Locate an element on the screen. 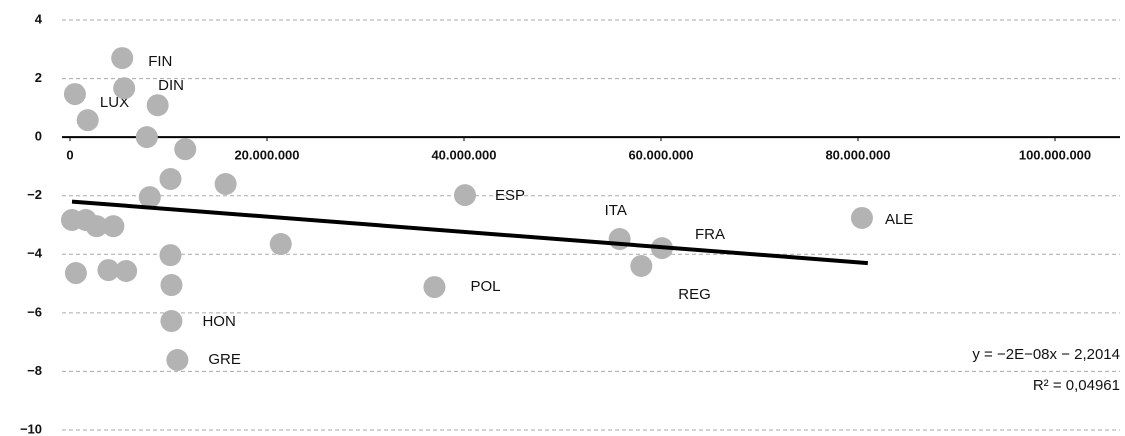 The width and height of the screenshot is (1125, 436). y-tick-label: 0 is located at coordinates (38, 136).